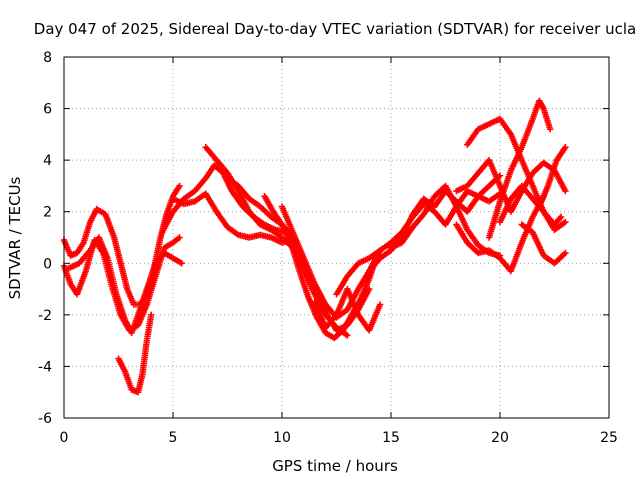  What do you see at coordinates (47, 110) in the screenshot?
I see `y-tick-label: 6` at bounding box center [47, 110].